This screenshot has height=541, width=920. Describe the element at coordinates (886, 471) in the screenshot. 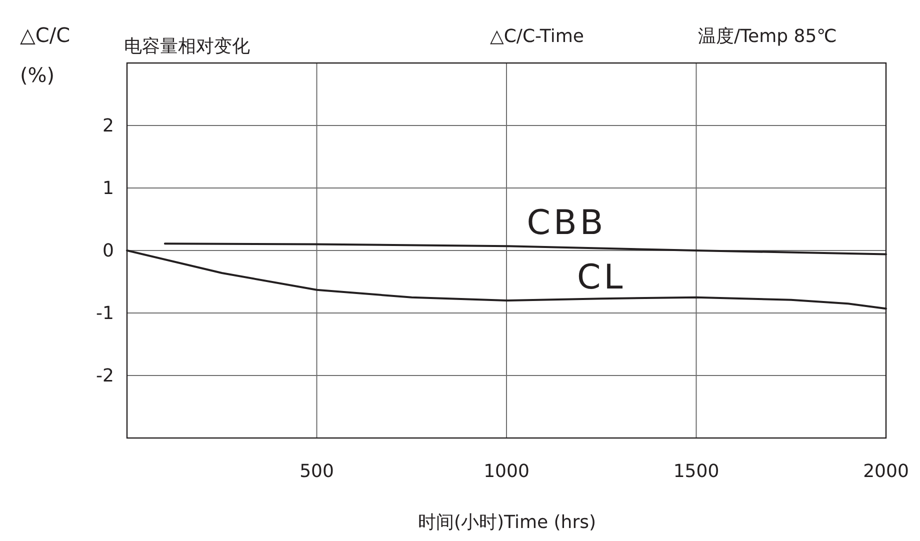

I see `x-tick-label: 2000` at that location.